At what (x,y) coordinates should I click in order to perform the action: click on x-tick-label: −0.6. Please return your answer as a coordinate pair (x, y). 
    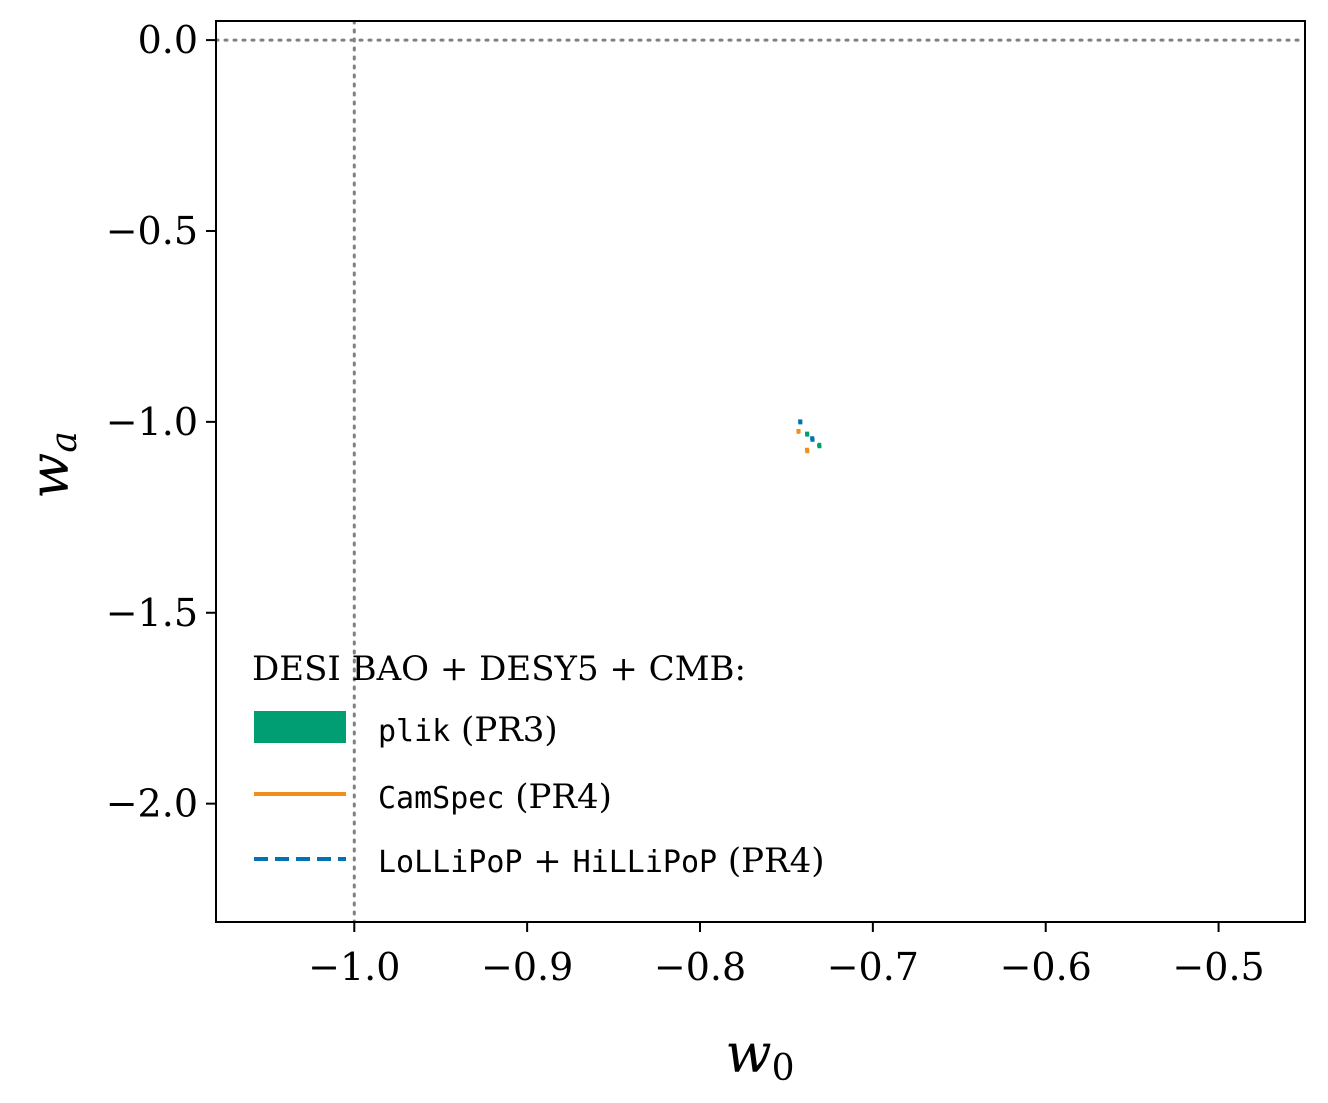
    Looking at the image, I should click on (1046, 967).